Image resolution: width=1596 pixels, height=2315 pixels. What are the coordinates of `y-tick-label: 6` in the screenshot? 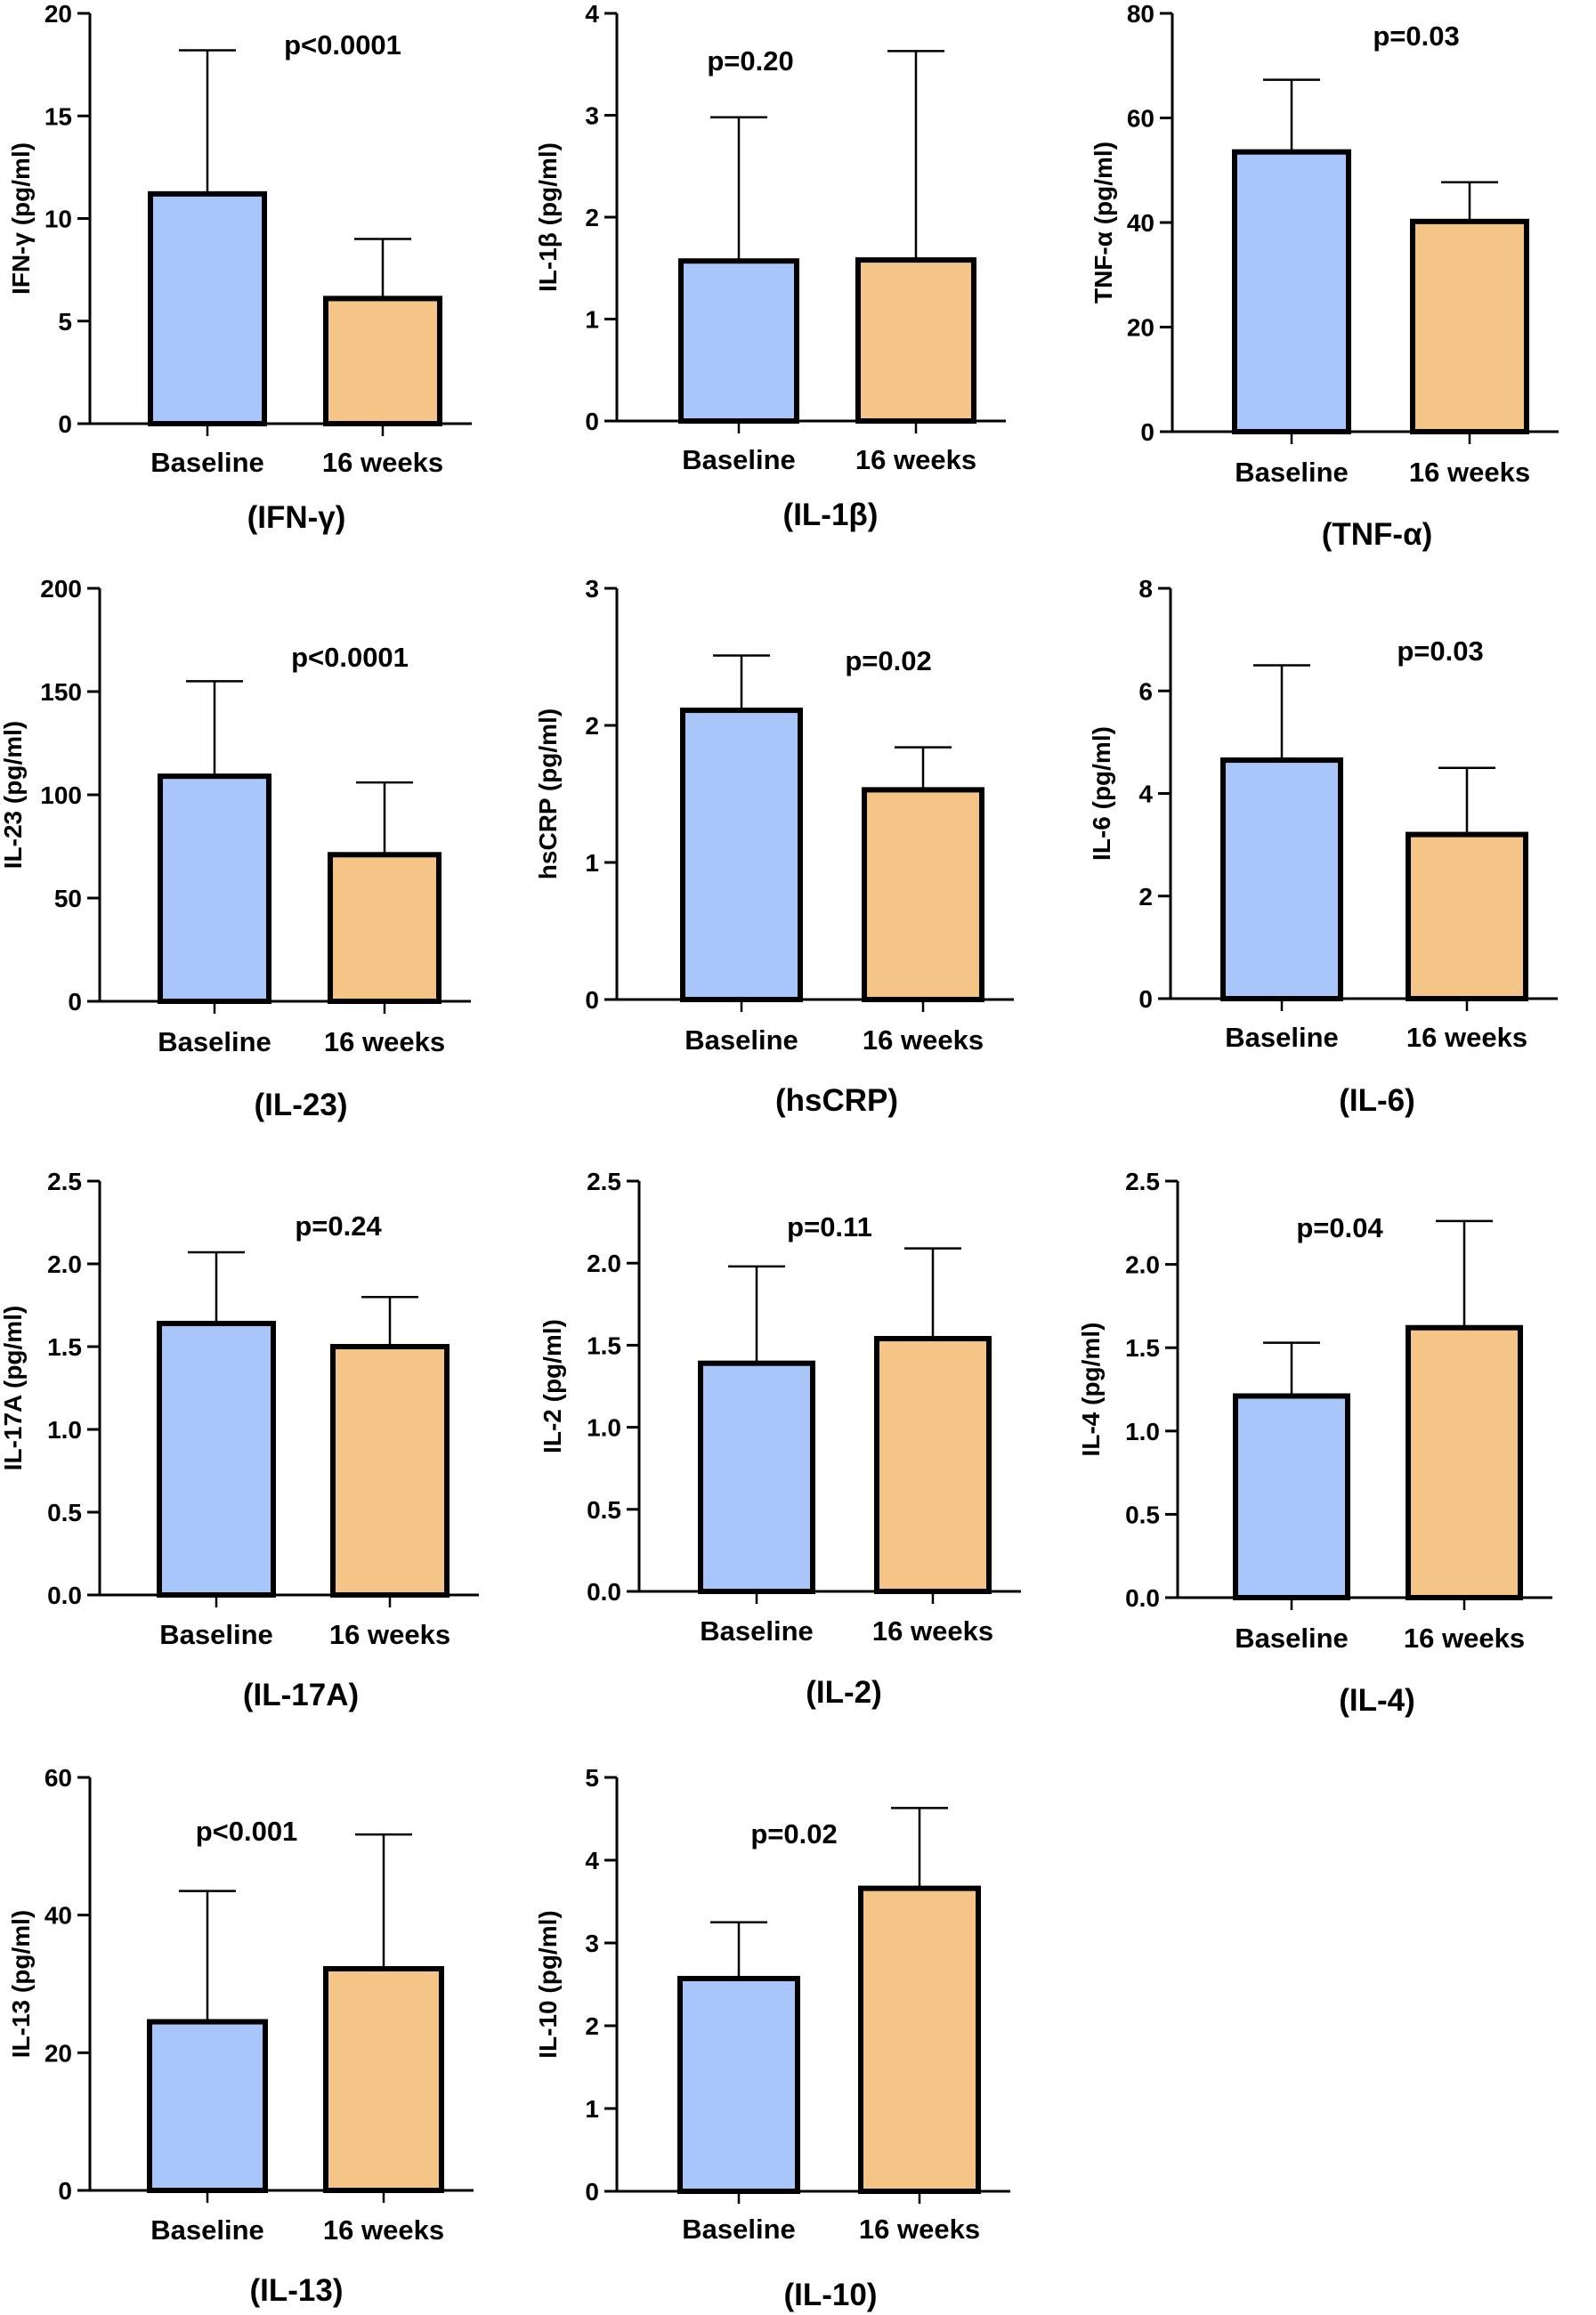 It's located at (1145, 691).